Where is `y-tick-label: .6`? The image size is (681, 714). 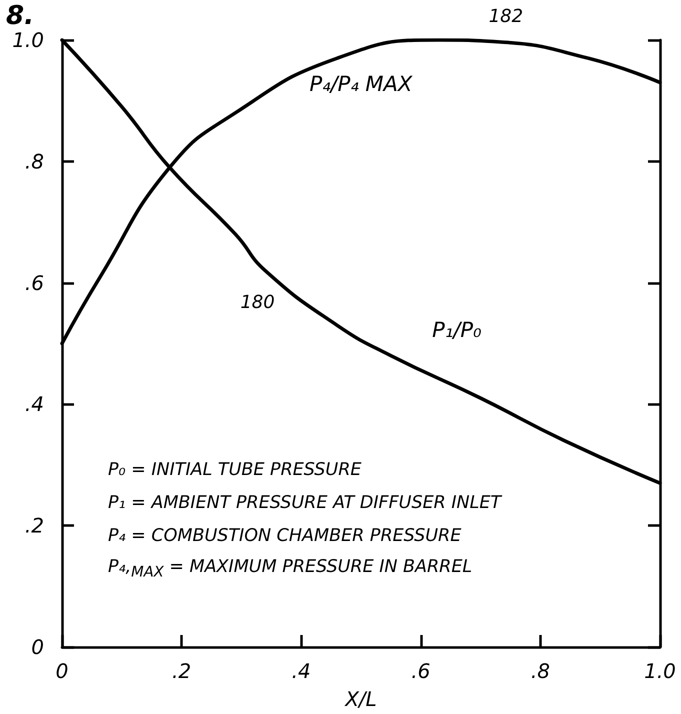
y-tick-label: .6 is located at coordinates (34, 282).